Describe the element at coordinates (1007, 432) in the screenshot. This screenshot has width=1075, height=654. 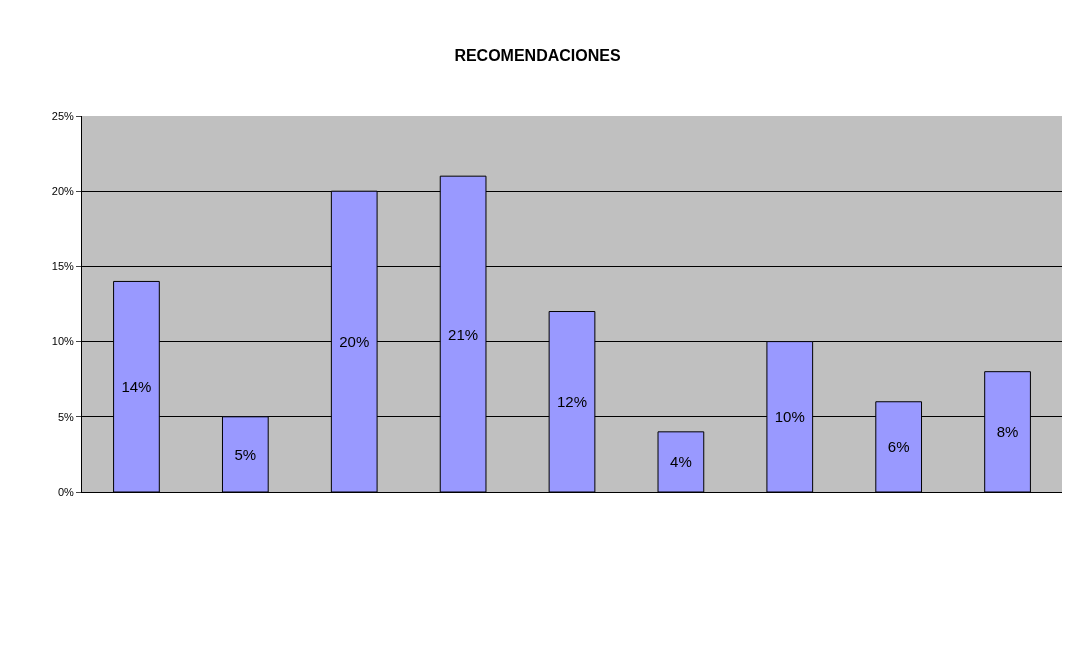
I see `data-label: 8%` at that location.